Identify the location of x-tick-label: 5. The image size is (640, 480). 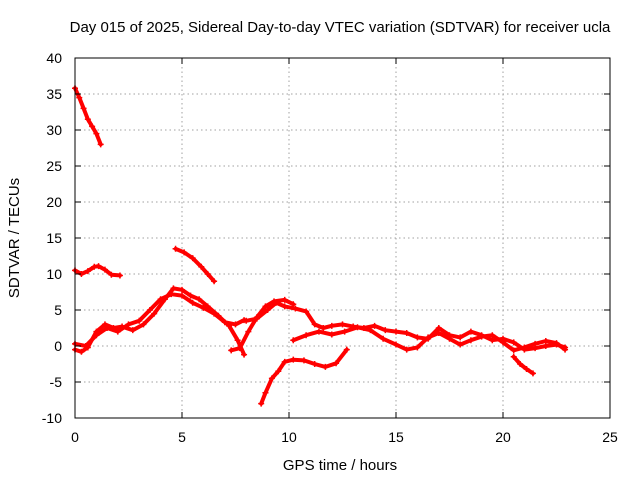
(182, 437).